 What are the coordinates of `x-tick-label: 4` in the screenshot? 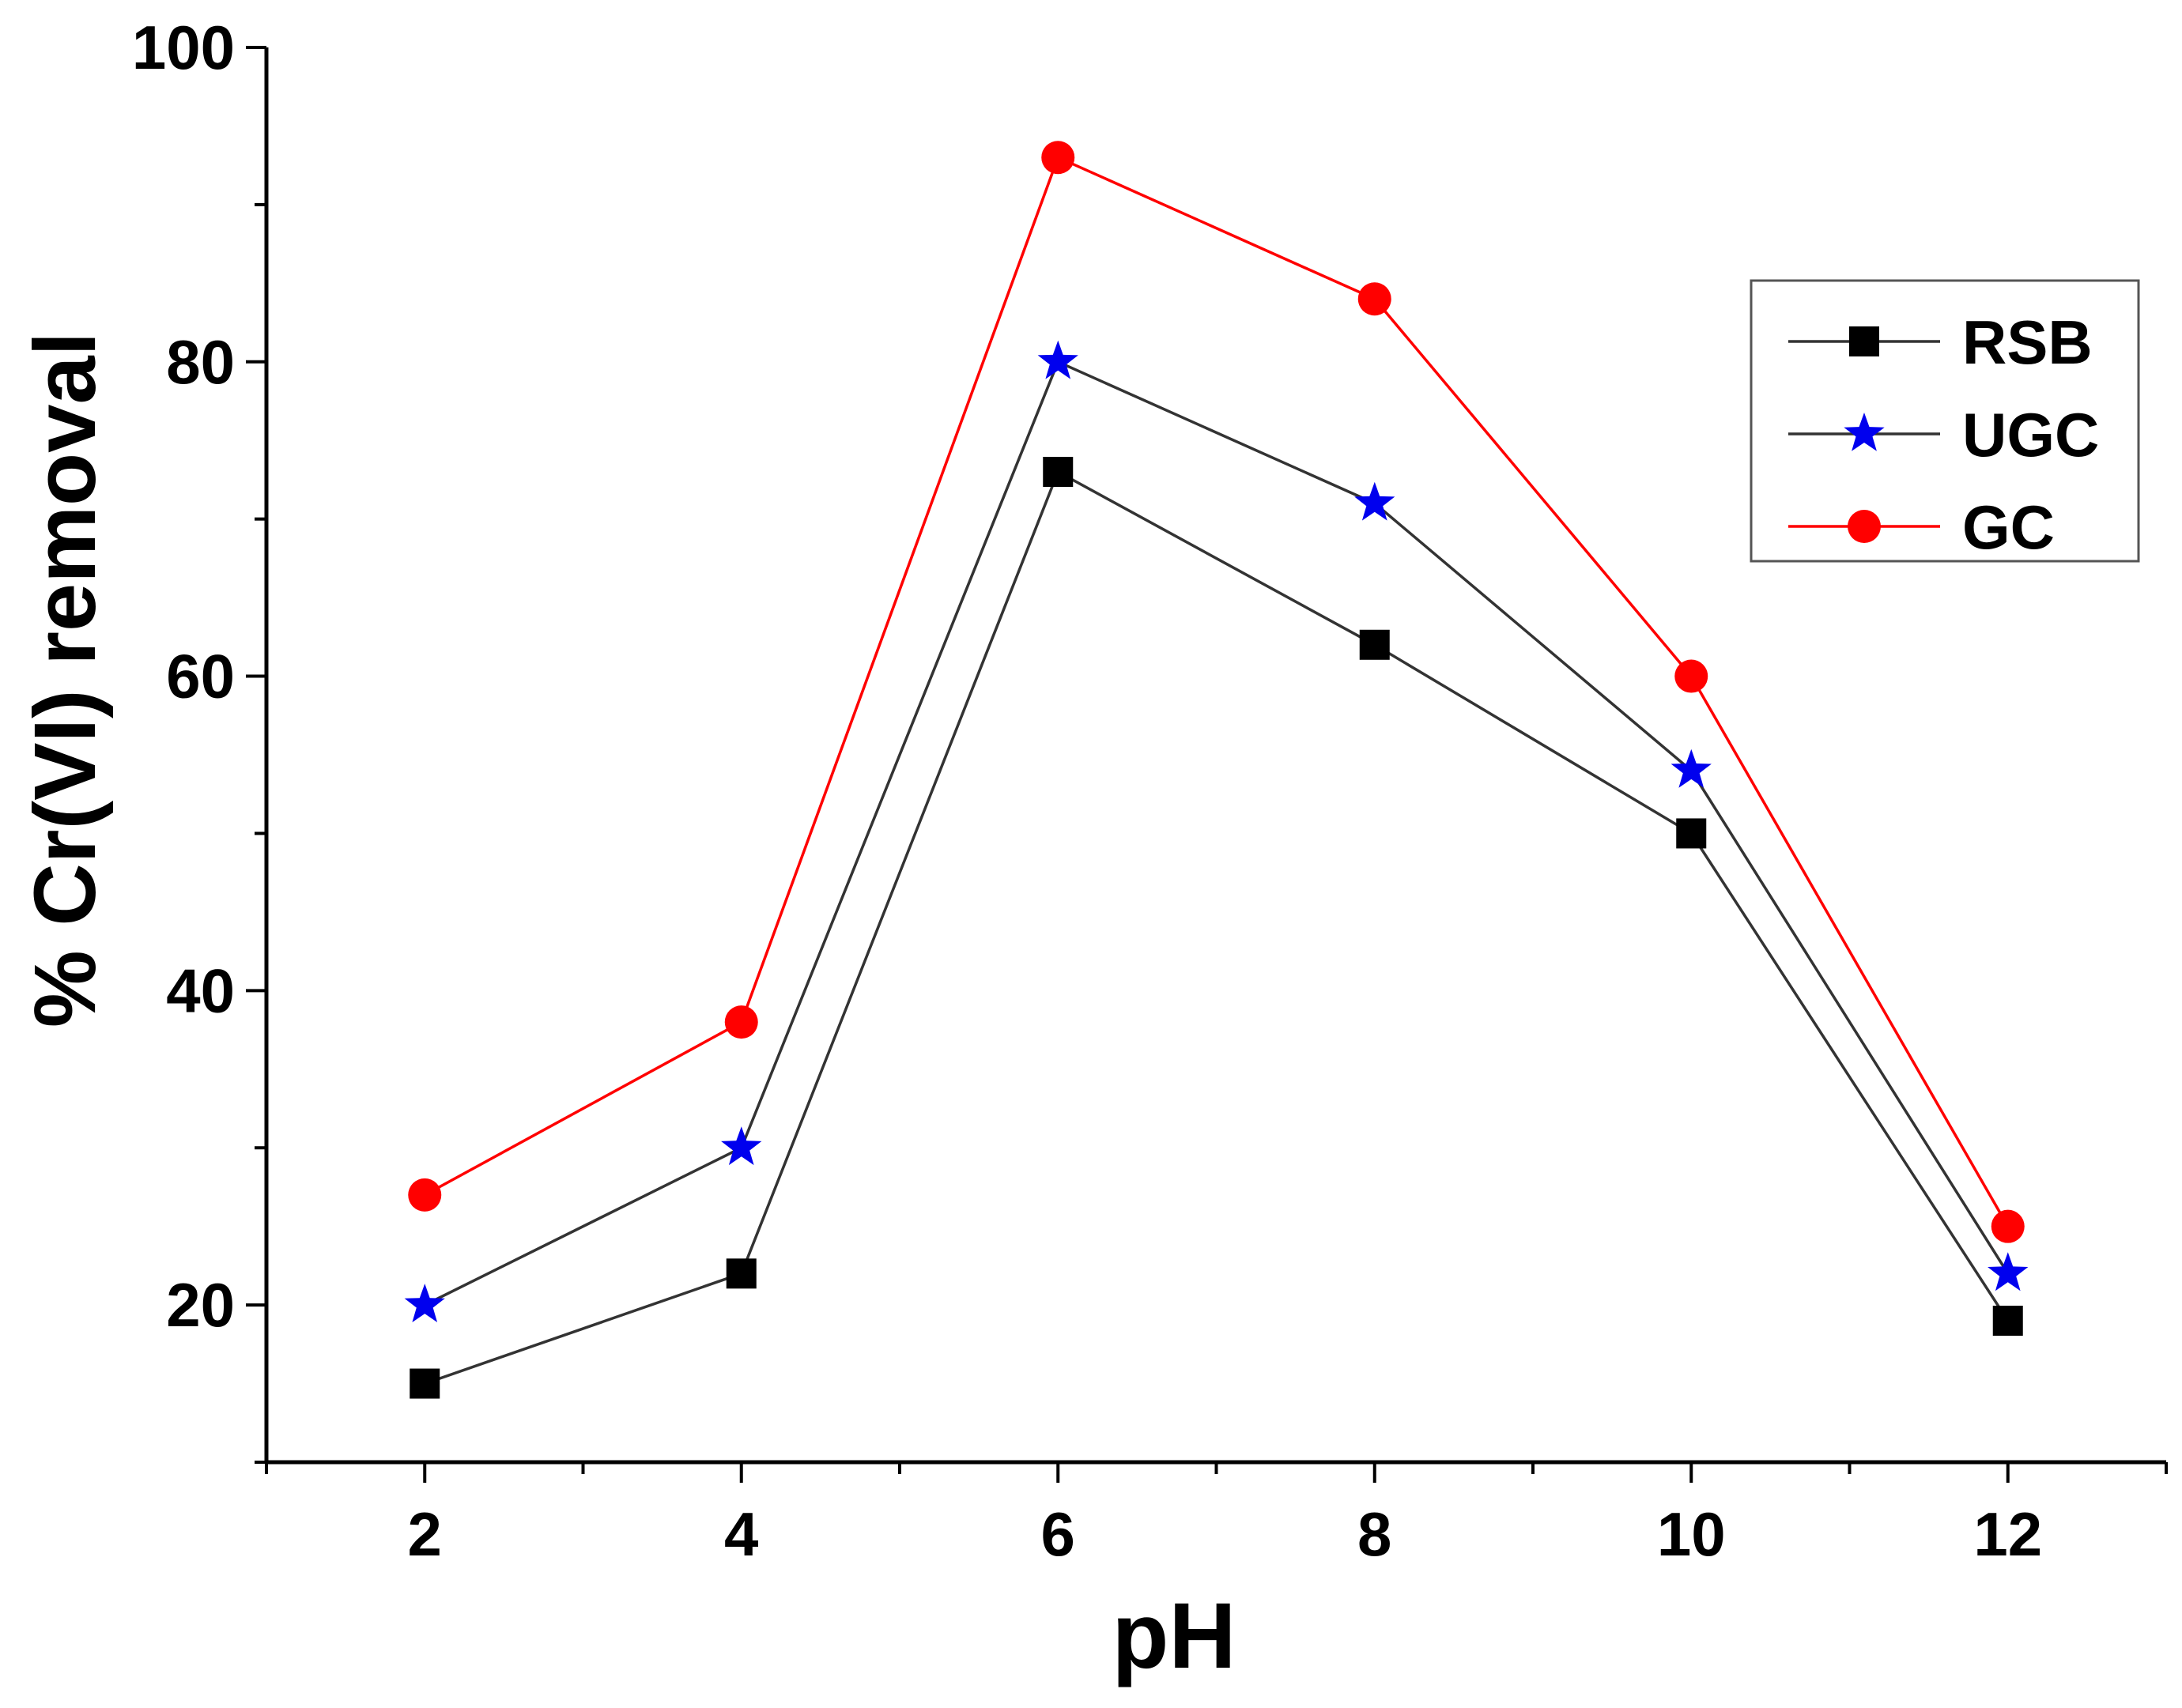 It's located at (741, 1534).